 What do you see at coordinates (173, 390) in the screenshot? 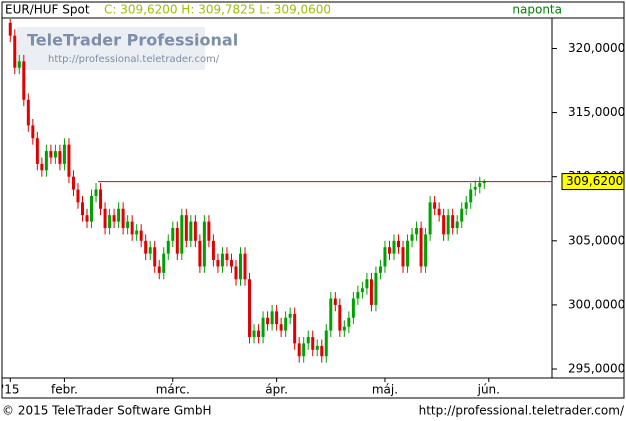
I see `x-tick-label: márc.` at bounding box center [173, 390].